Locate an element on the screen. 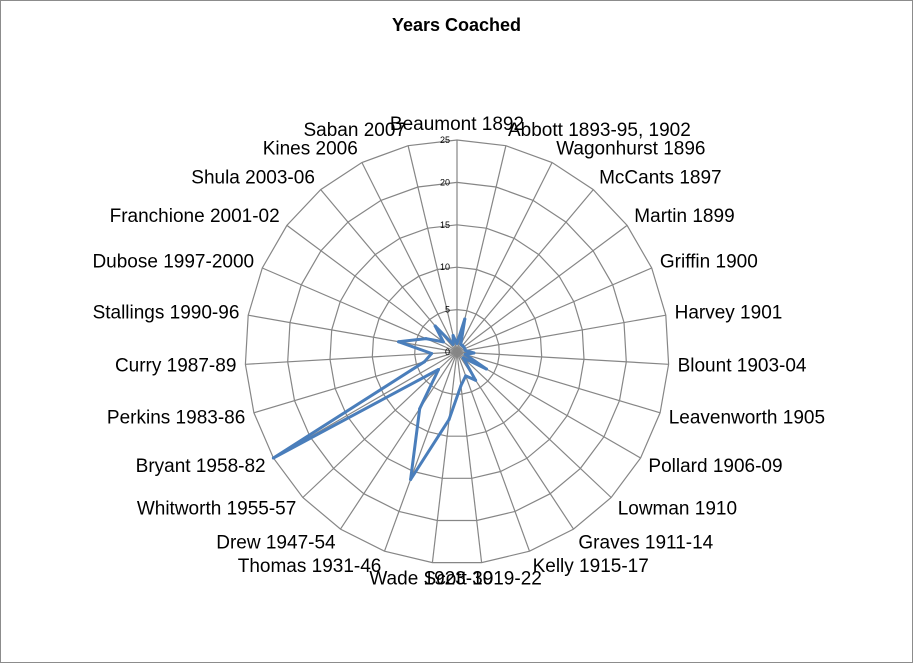 The height and width of the screenshot is (663, 913). category-label: Wade 1923-30 is located at coordinates (431, 579).